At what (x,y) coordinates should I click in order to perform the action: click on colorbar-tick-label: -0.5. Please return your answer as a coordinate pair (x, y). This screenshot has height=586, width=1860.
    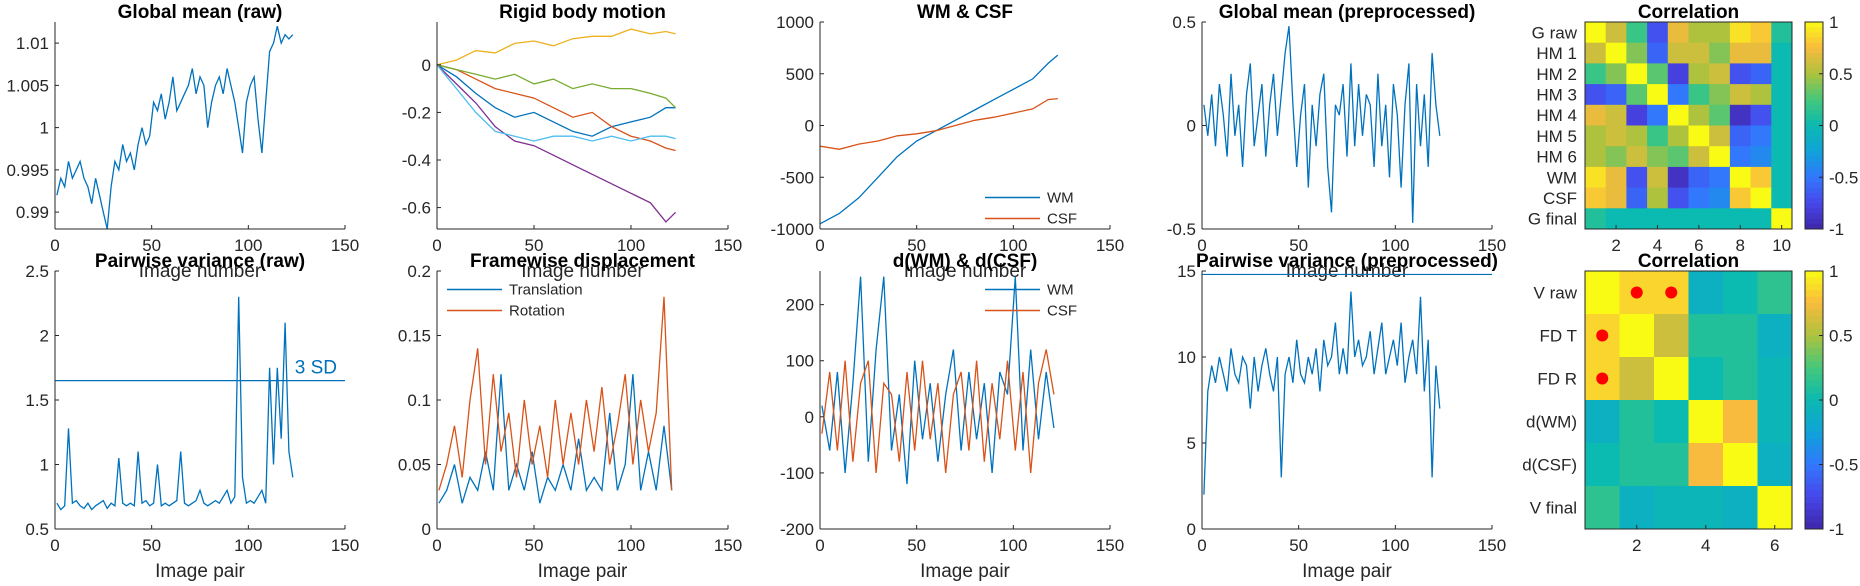
    Looking at the image, I should click on (1843, 465).